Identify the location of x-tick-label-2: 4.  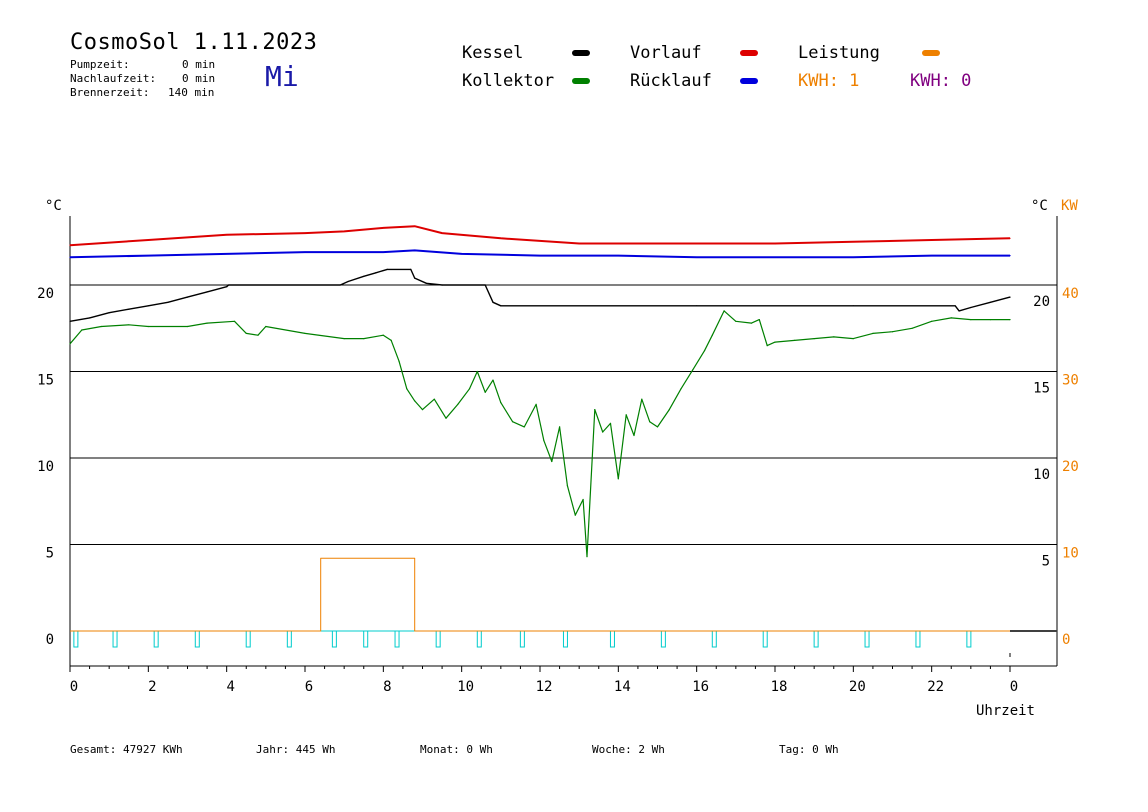
(230, 687).